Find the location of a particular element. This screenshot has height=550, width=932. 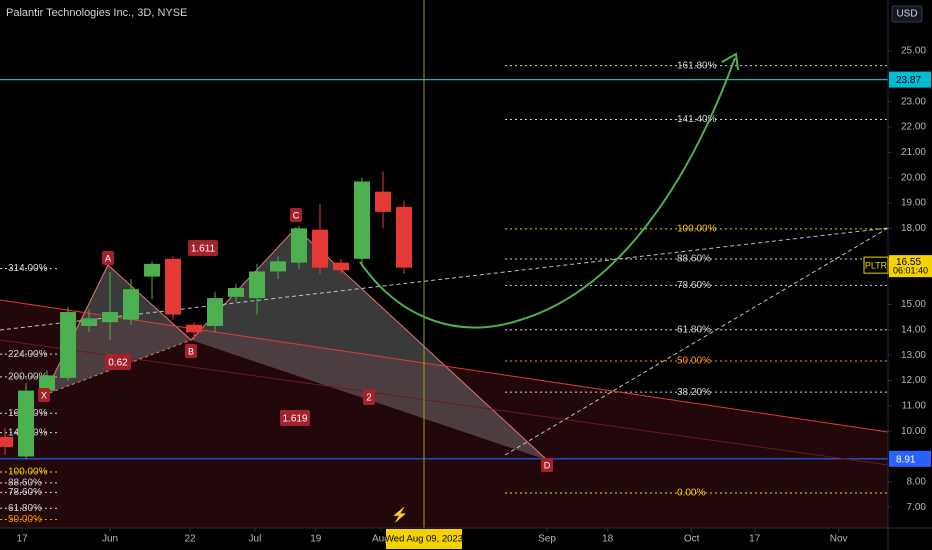

symbol: PLTR is located at coordinates (876, 266).